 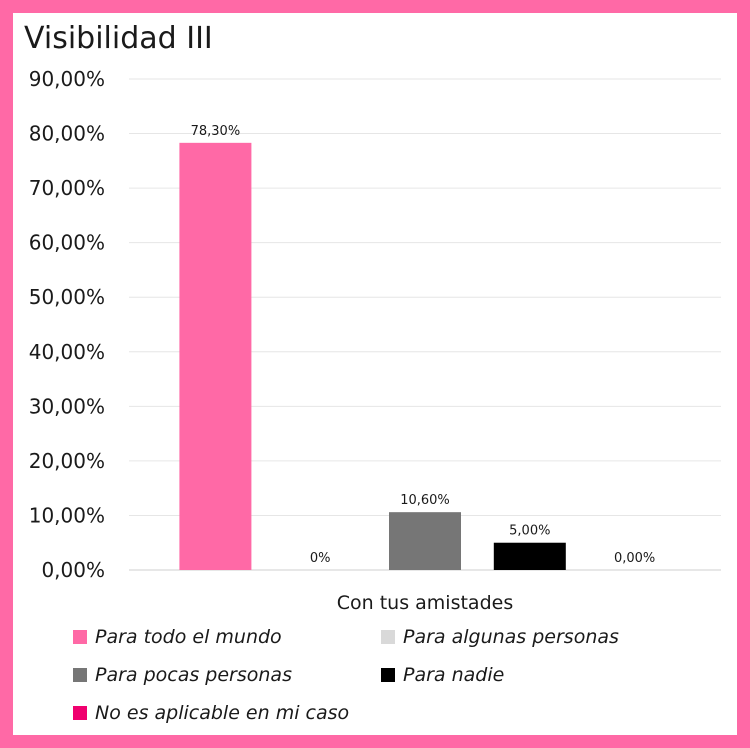 I want to click on y-tick-label: 40,00%, so click(x=67, y=352).